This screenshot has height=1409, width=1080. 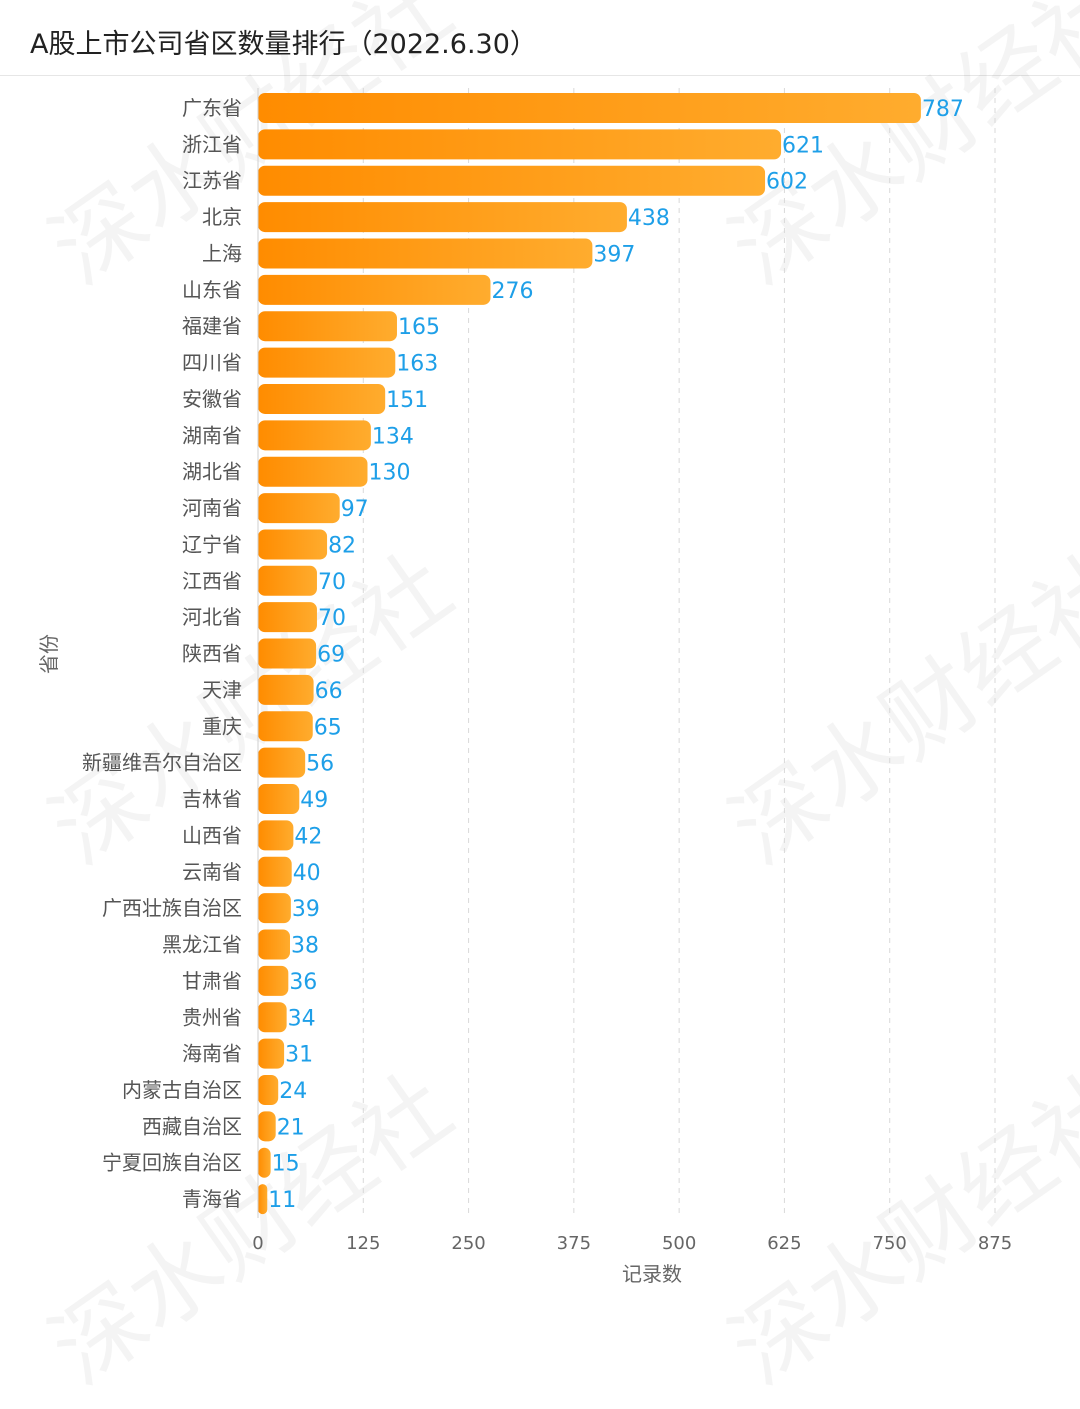 What do you see at coordinates (222, 253) in the screenshot?
I see `category-label: 上海` at bounding box center [222, 253].